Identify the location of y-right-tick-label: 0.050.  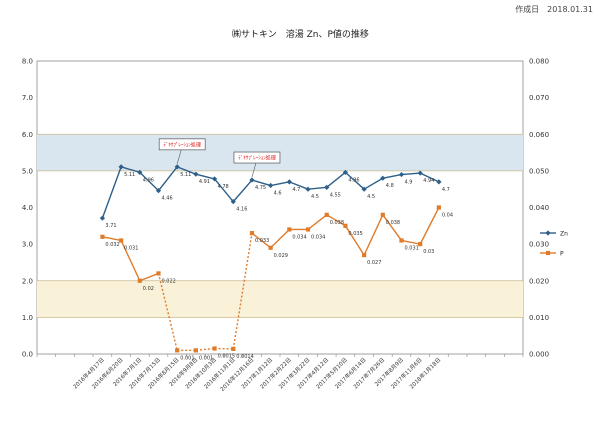
(539, 171).